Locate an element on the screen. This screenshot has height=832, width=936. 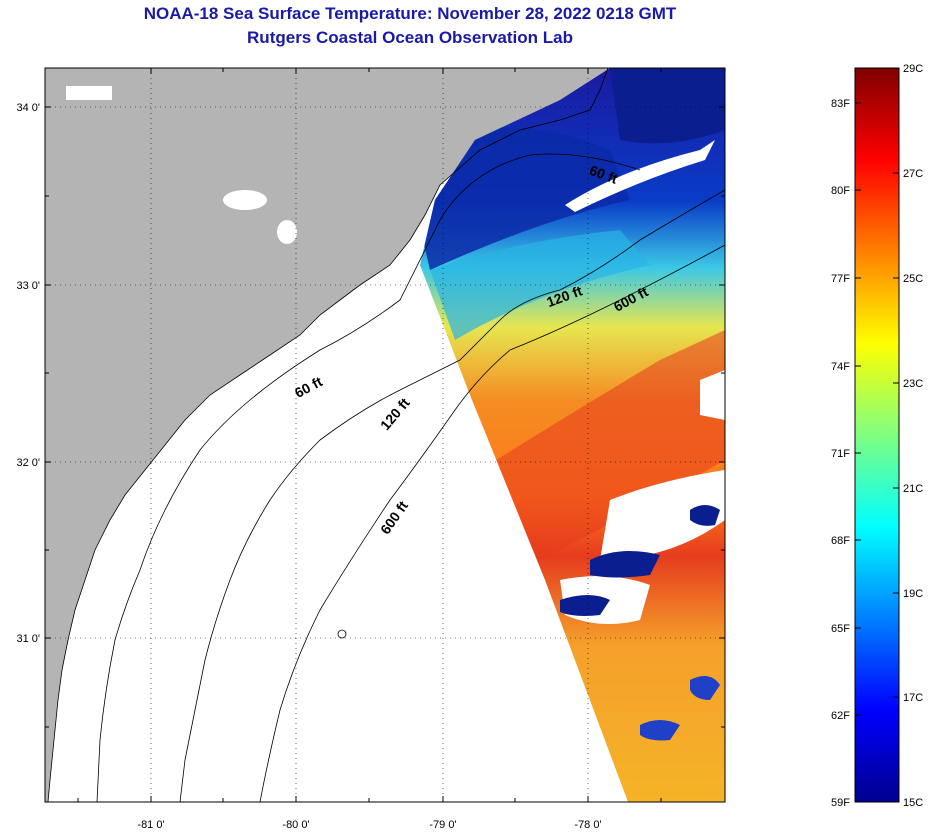
map-subtitle: Rutgers Coastal Ocean Observation Lab is located at coordinates (410, 37).